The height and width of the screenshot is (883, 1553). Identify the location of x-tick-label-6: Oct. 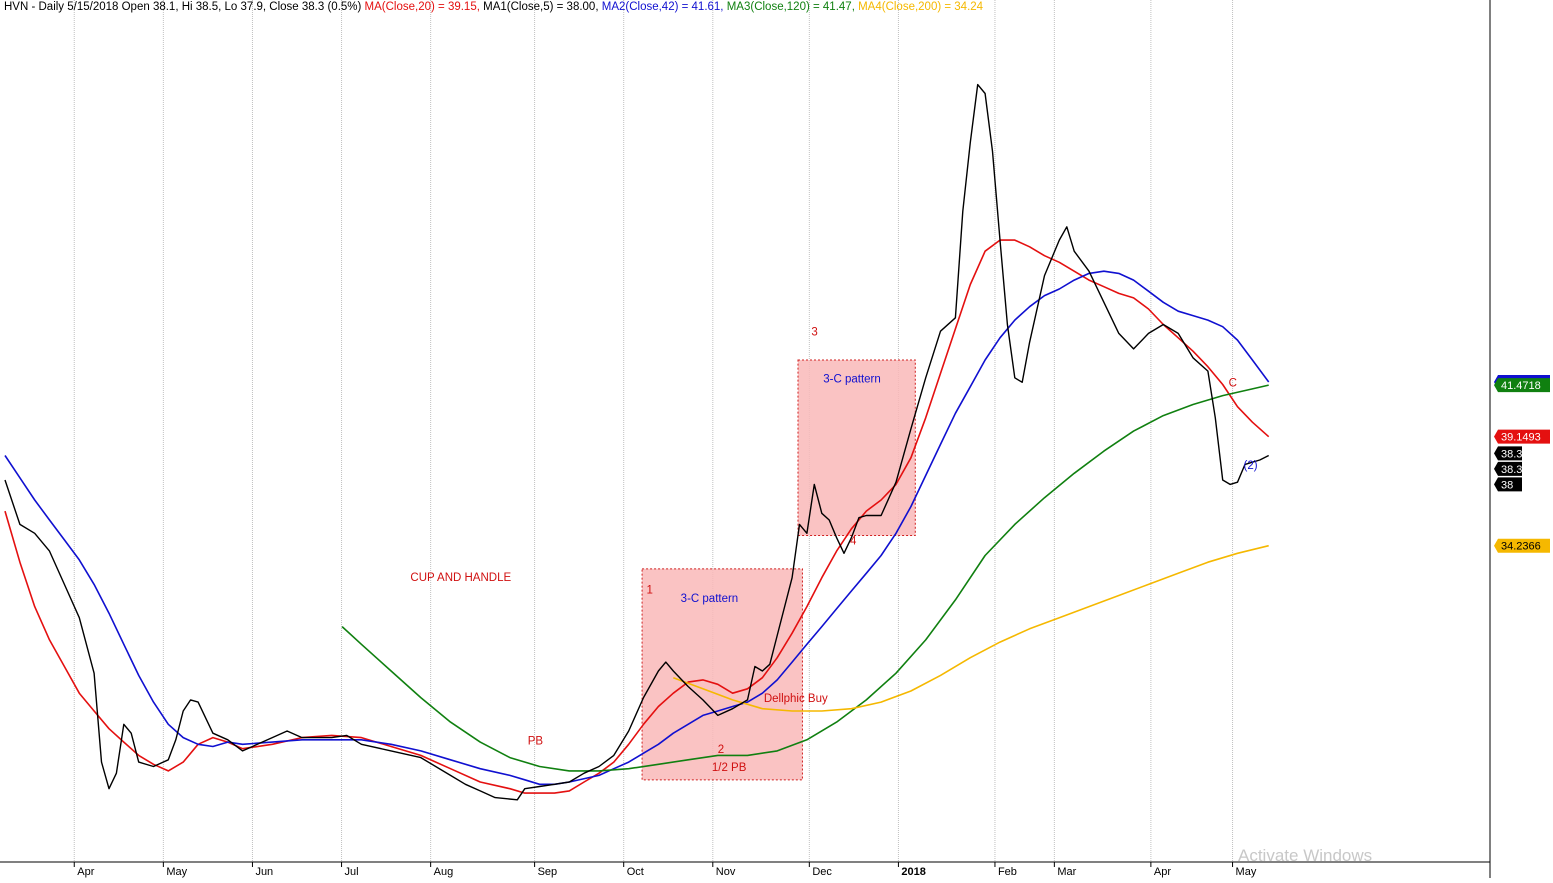
(635, 872).